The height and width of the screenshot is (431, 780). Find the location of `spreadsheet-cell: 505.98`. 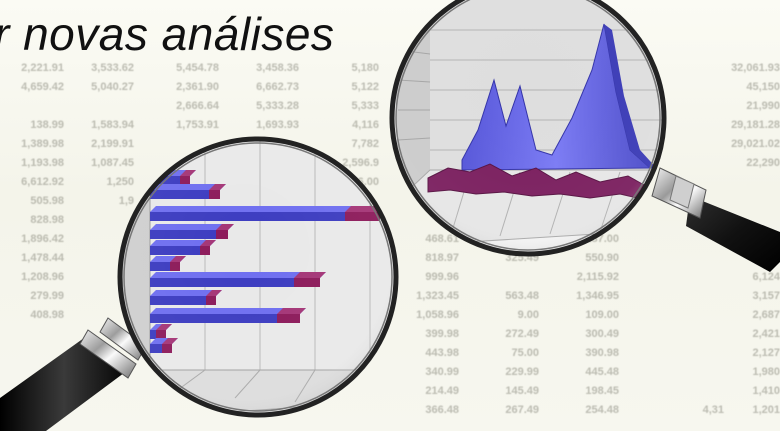

spreadsheet-cell: 505.98 is located at coordinates (47, 201).